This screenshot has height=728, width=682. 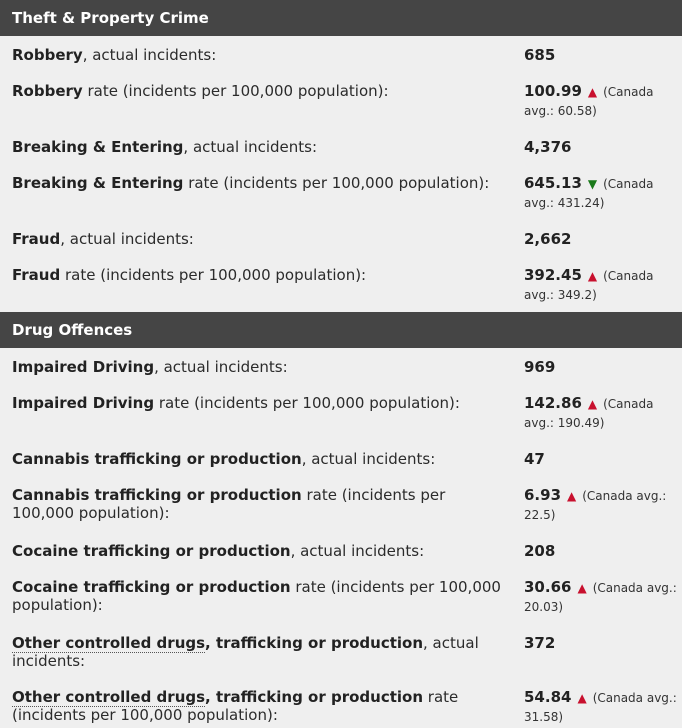 What do you see at coordinates (603, 367) in the screenshot?
I see `stat-value-cell: 969` at bounding box center [603, 367].